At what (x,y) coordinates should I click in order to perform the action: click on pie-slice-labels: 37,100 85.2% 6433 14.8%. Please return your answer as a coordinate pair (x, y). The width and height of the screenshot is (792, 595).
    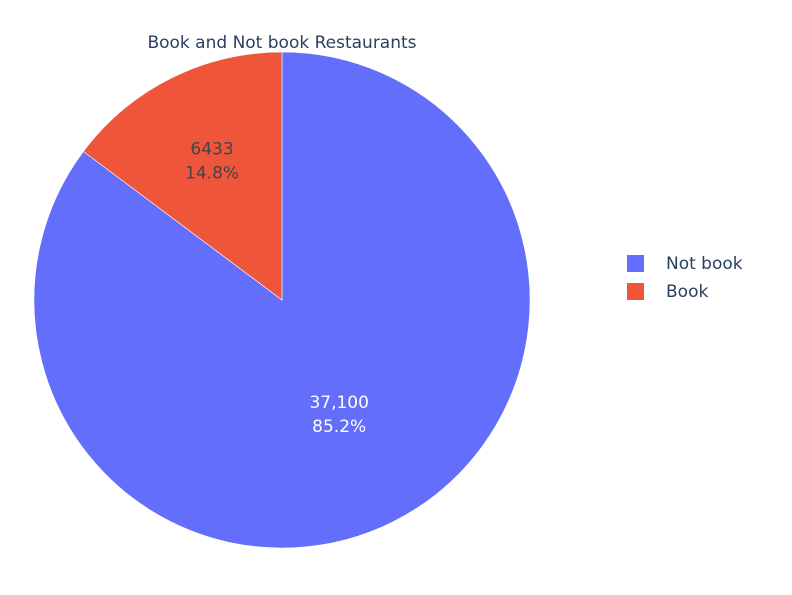
    Looking at the image, I should click on (277, 288).